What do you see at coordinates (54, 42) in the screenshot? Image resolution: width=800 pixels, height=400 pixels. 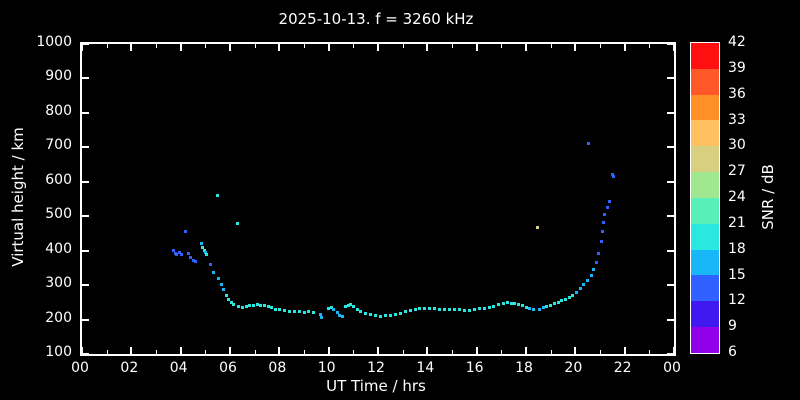 I see `y-tick-label: 1000` at bounding box center [54, 42].